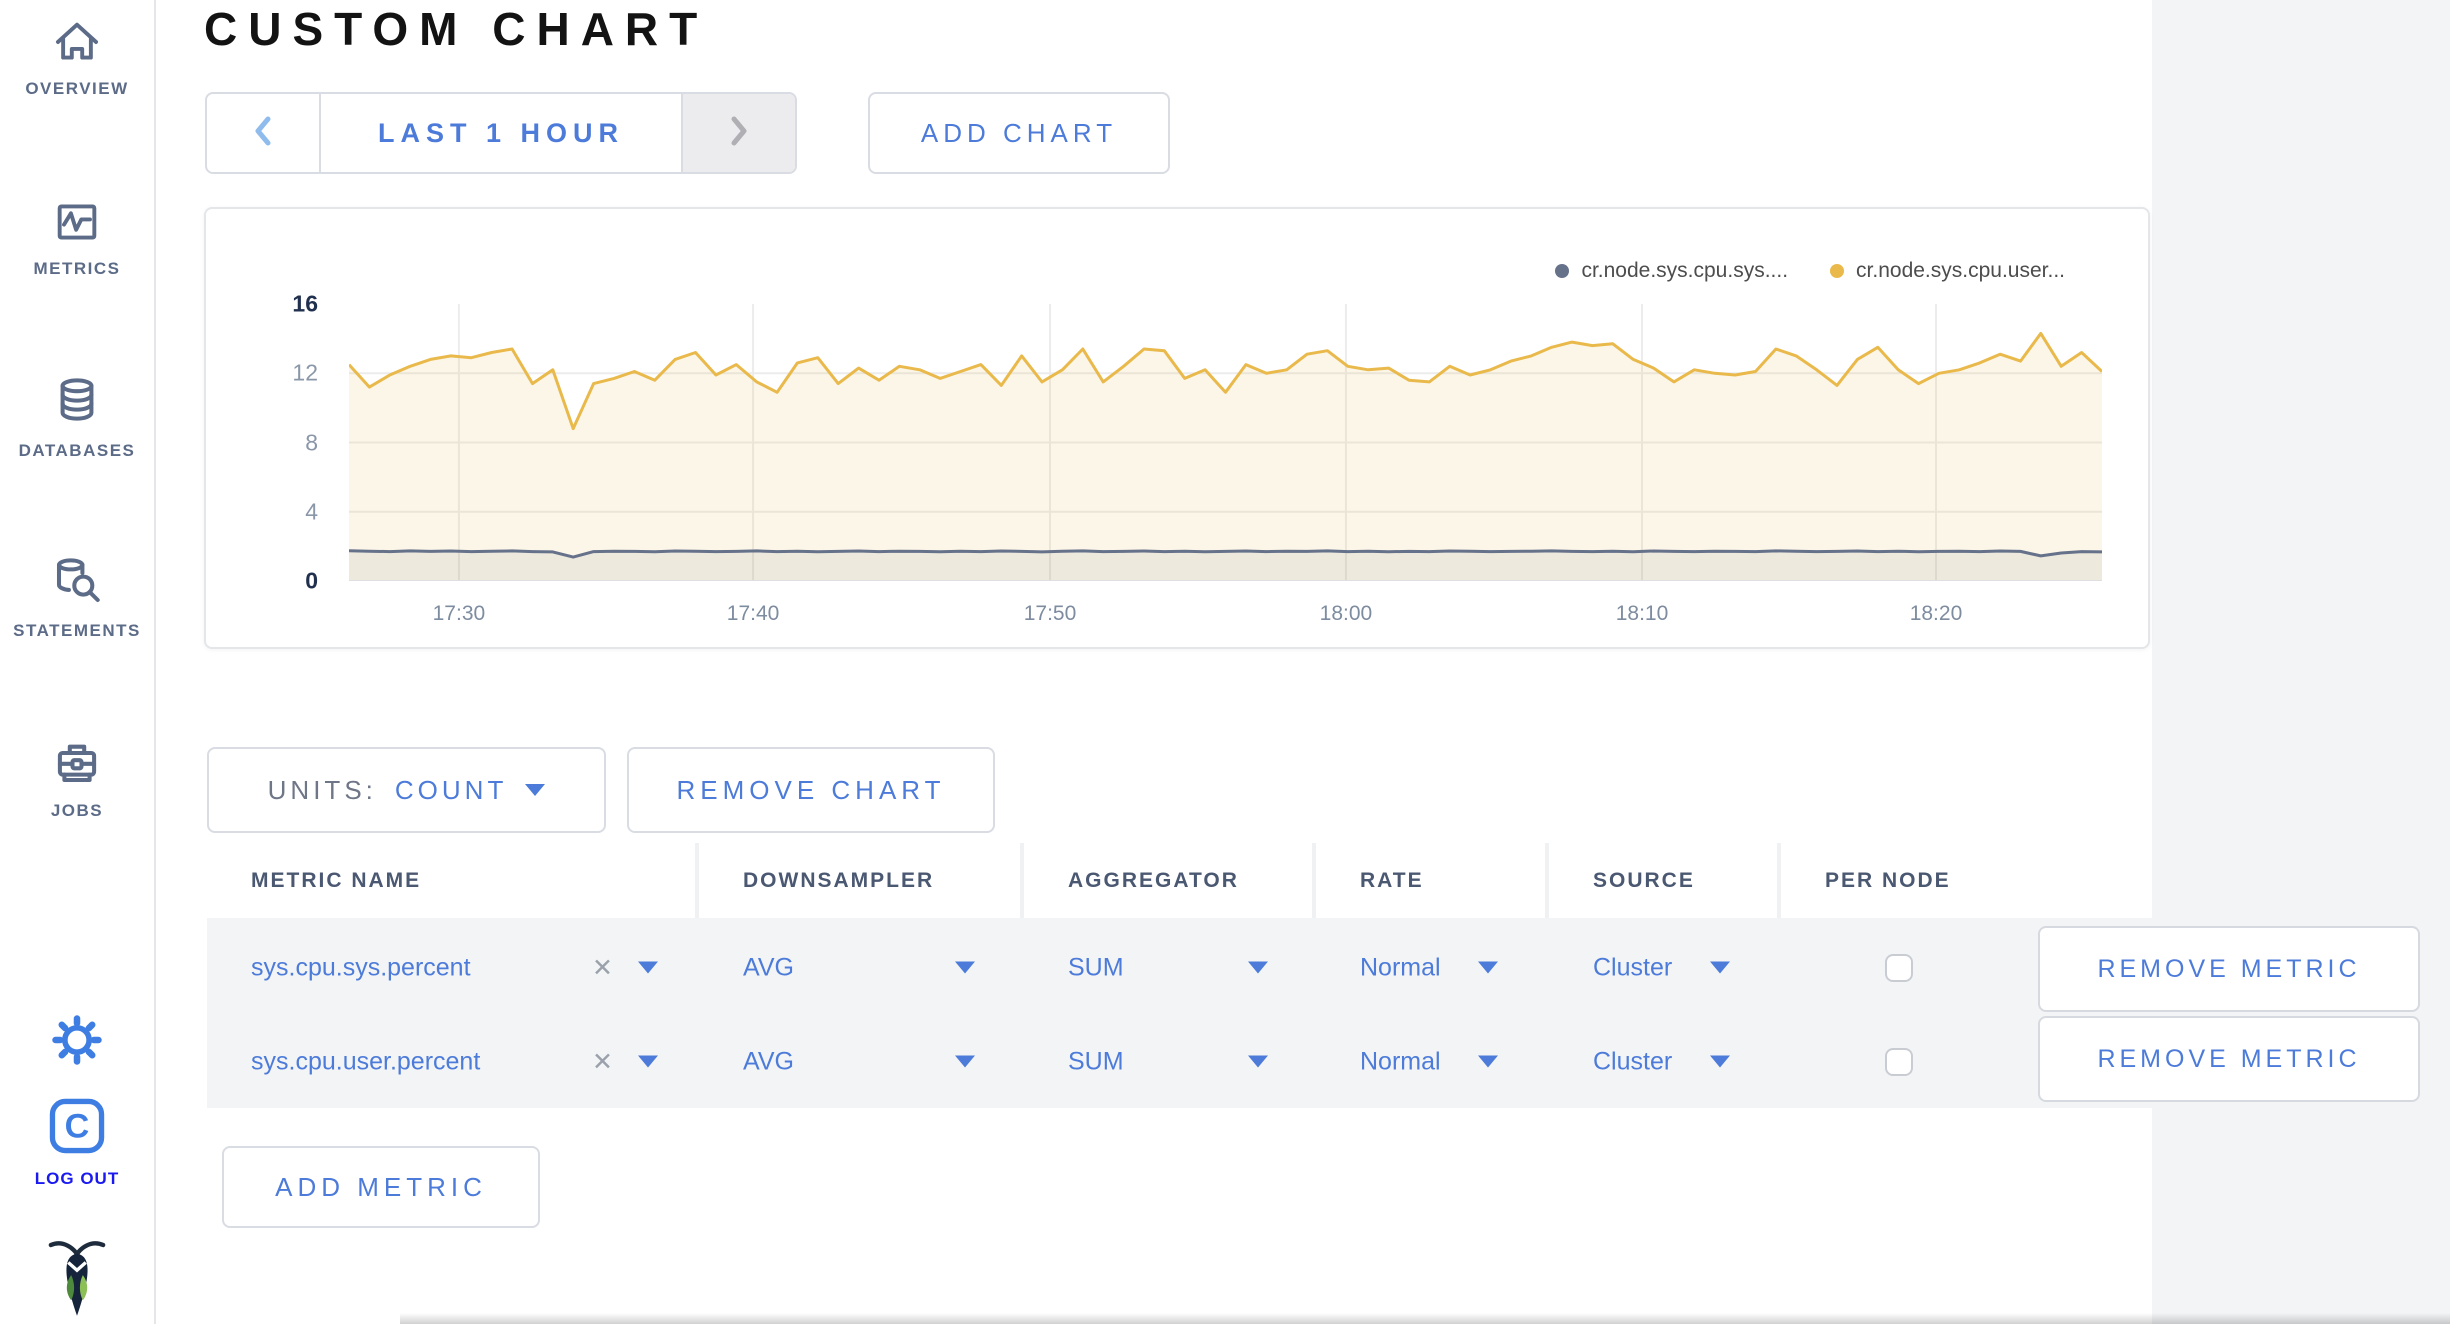 The image size is (2450, 1324). I want to click on column-header-rate: RATE, so click(1430, 880).